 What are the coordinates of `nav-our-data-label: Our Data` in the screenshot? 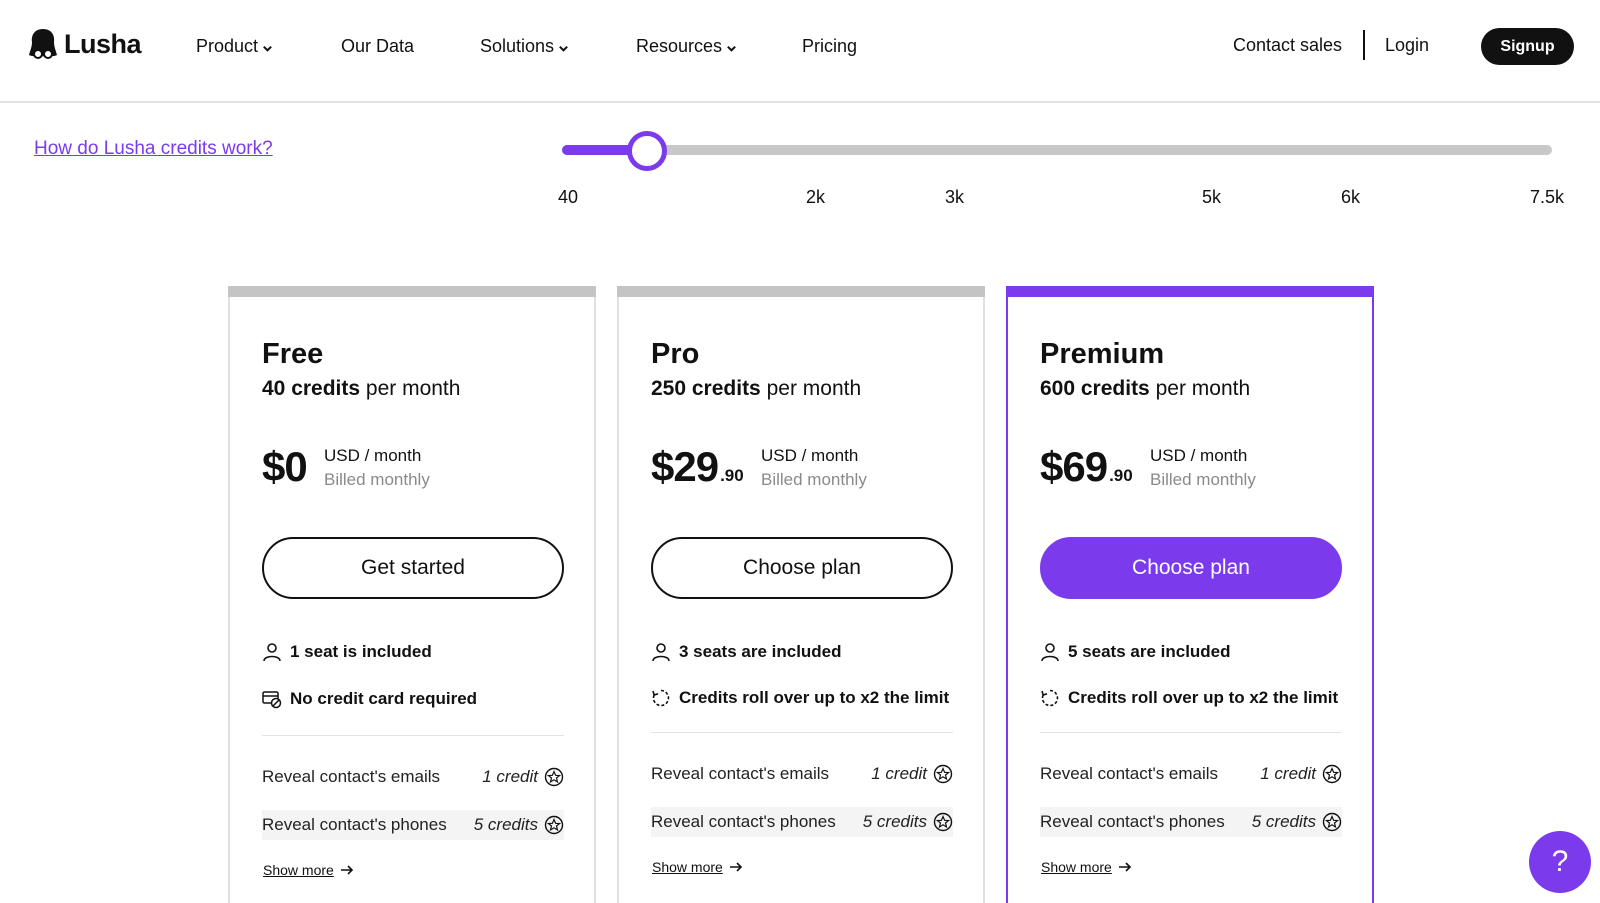 It's located at (378, 46).